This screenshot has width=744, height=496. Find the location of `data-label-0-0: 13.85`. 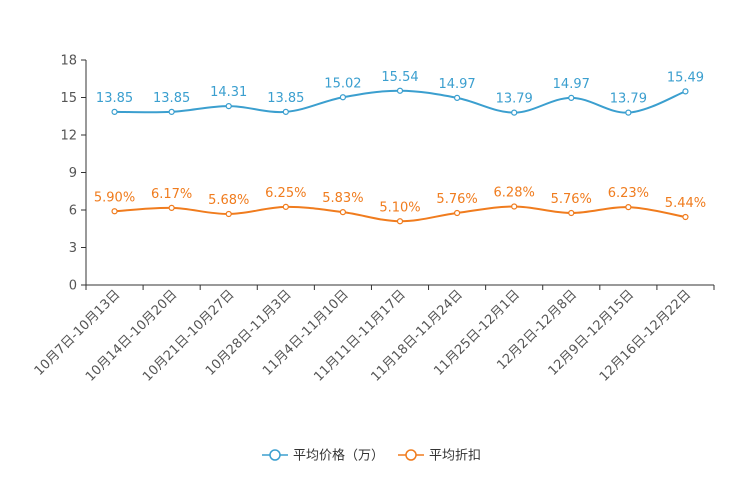

data-label-0-0: 13.85 is located at coordinates (114, 98).